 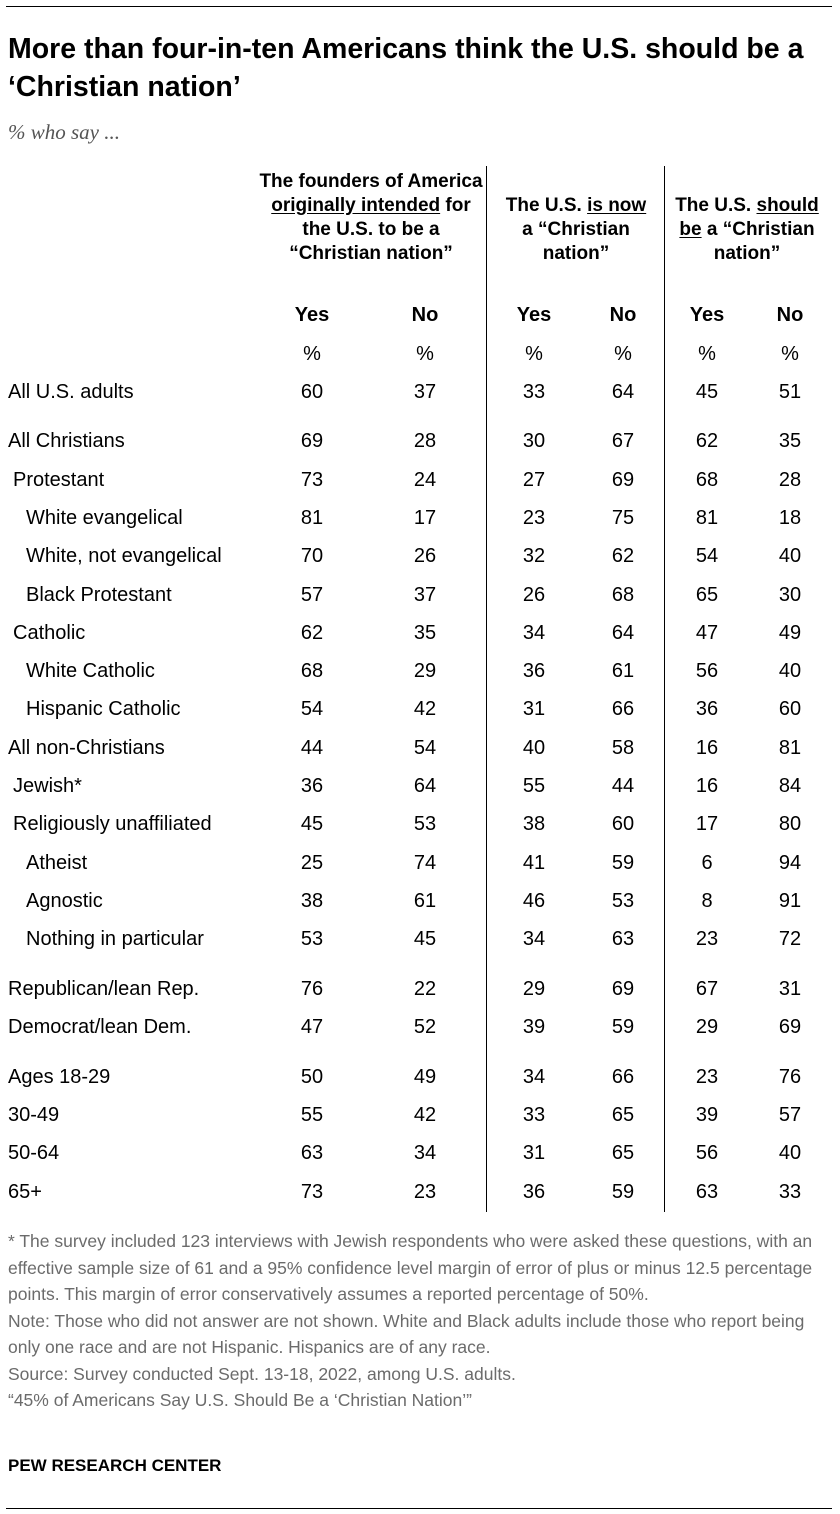 I want to click on column-header-is-now: The U.S. is now a “Christian nation”, so click(x=576, y=229).